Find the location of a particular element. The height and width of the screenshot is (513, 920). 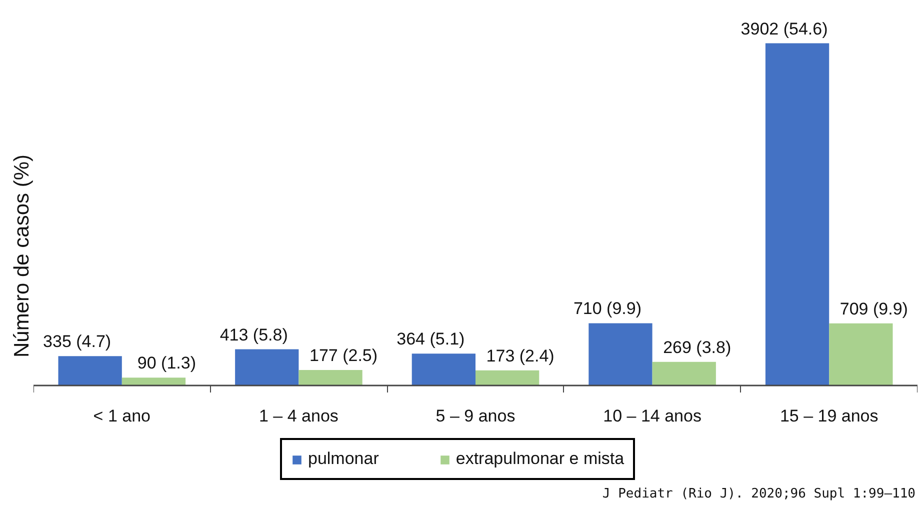

data-label: 177 (2.5) is located at coordinates (344, 355).